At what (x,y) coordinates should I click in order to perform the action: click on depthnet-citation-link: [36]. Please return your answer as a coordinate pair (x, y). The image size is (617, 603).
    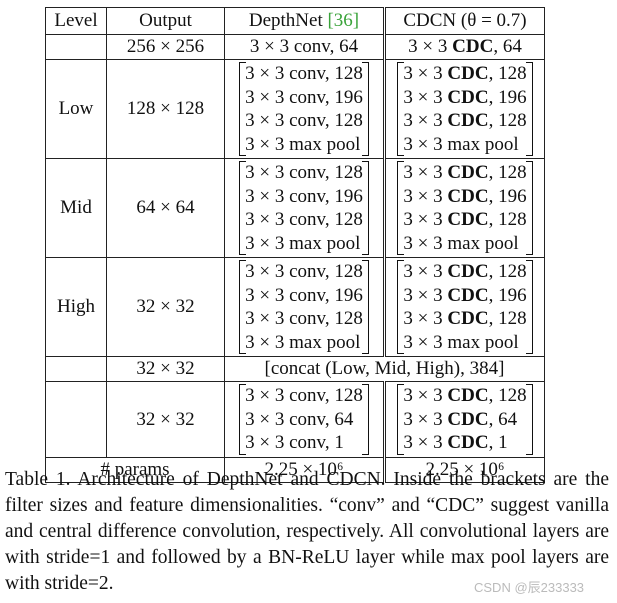
    Looking at the image, I should click on (343, 21).